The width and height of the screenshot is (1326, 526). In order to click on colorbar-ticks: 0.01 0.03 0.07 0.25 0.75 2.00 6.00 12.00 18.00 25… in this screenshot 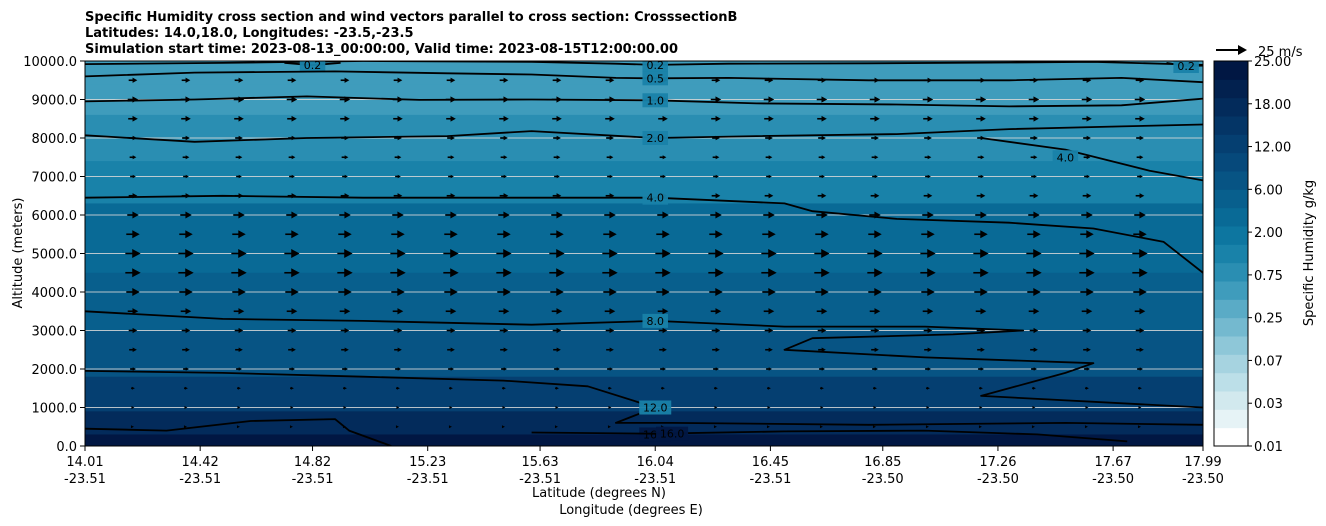, I will do `click(1269, 255)`.